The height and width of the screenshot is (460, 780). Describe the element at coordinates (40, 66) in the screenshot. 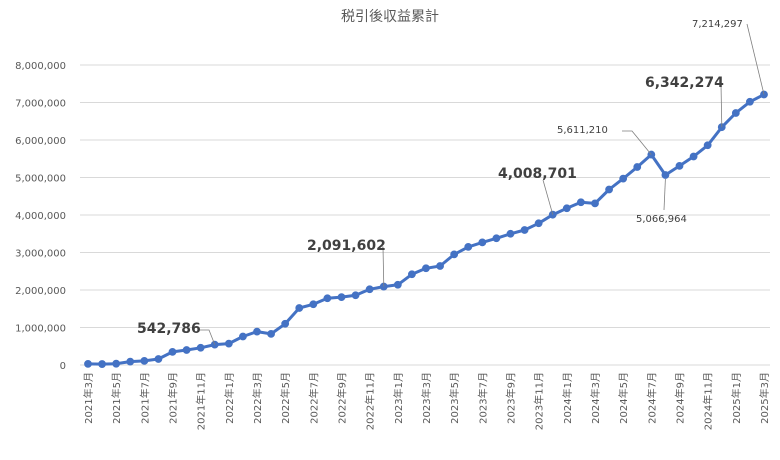

I see `y-tick-label: 8,000,000` at that location.